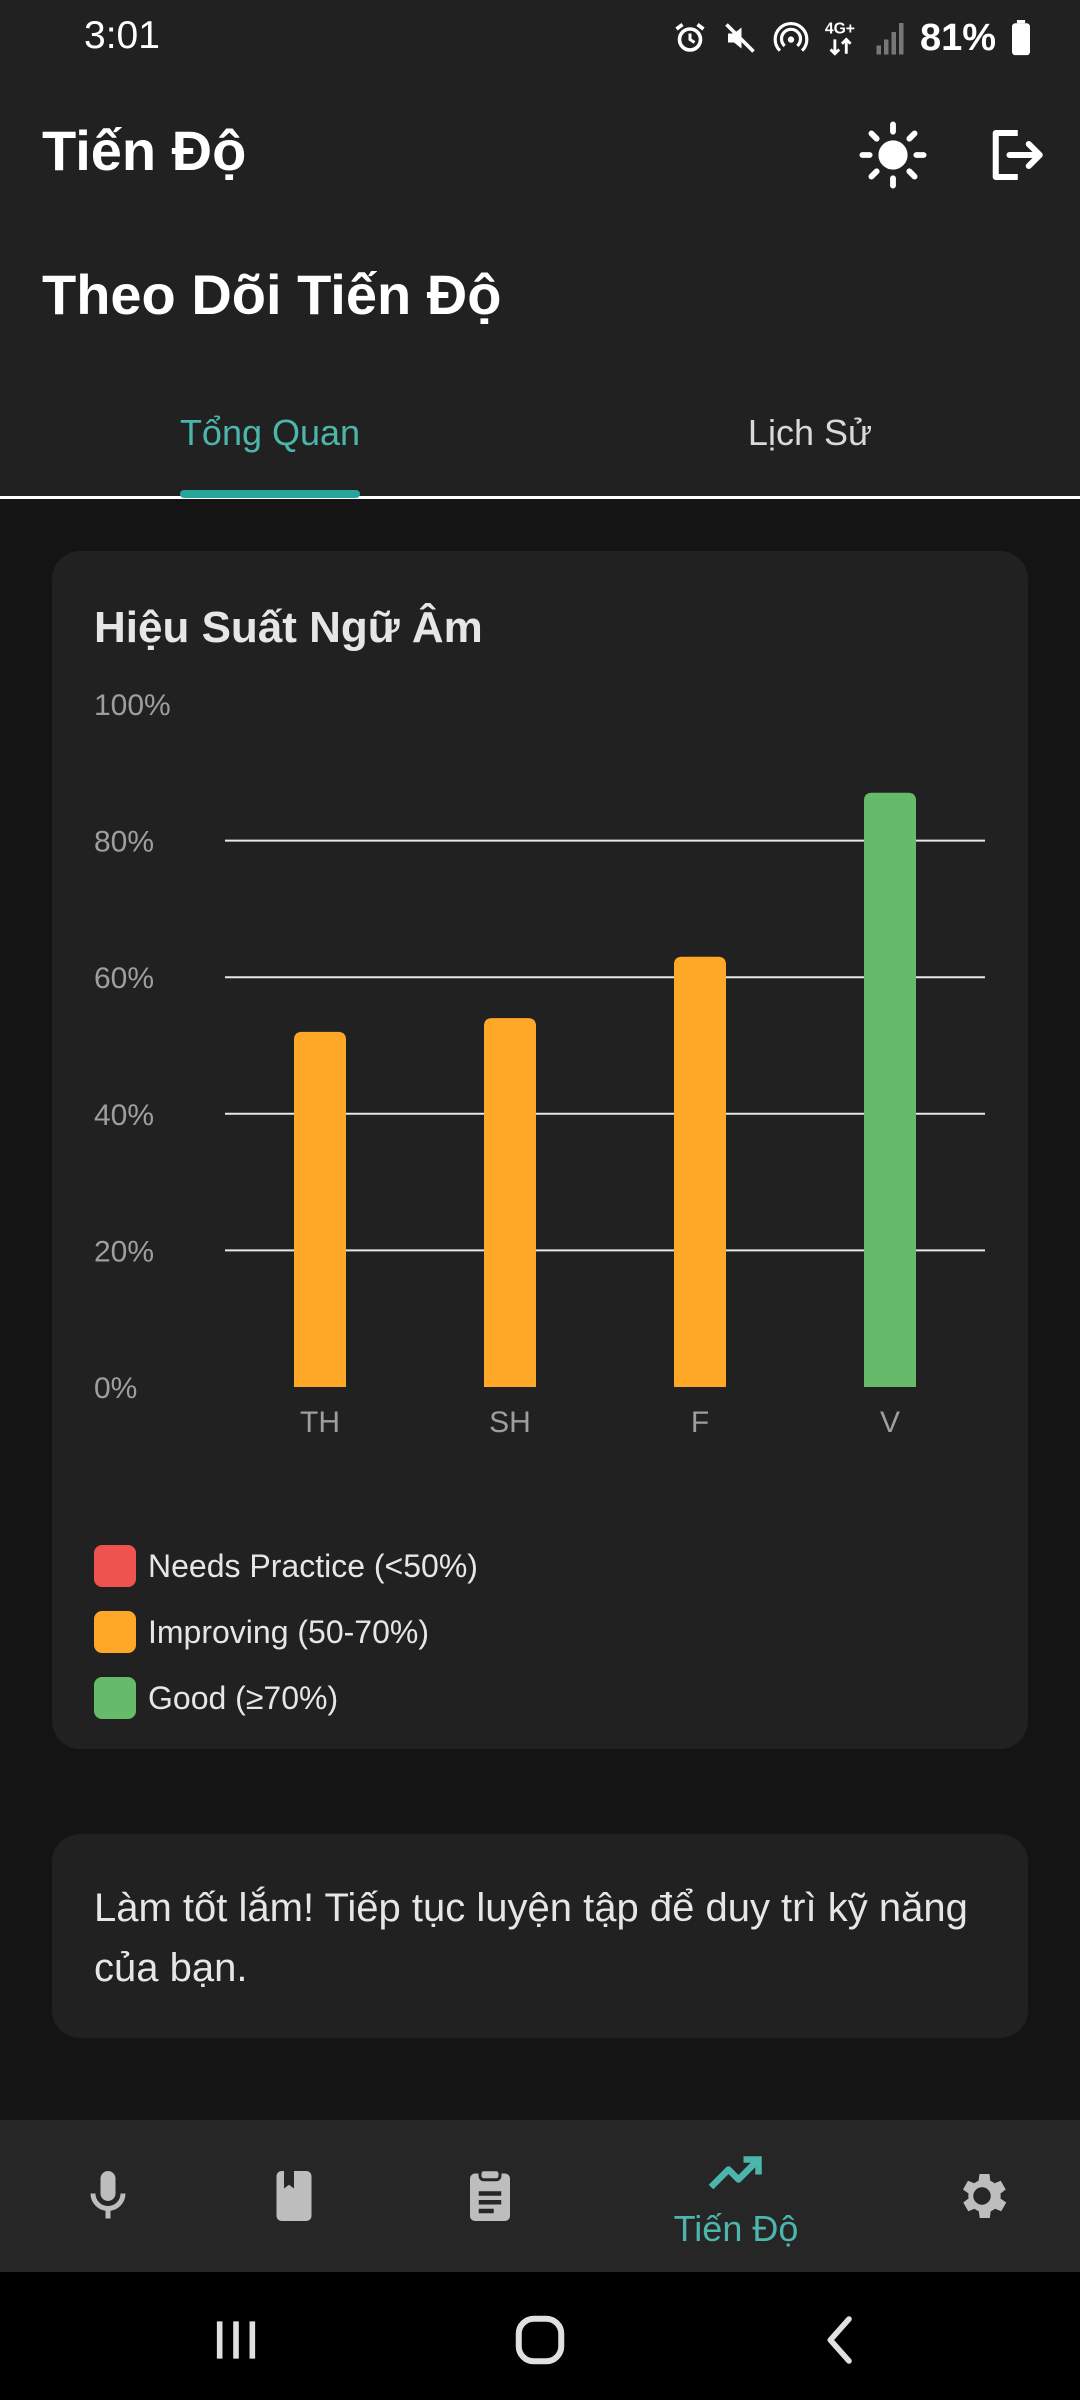 The image size is (1080, 2400). I want to click on microphone-icon, so click(108, 2195).